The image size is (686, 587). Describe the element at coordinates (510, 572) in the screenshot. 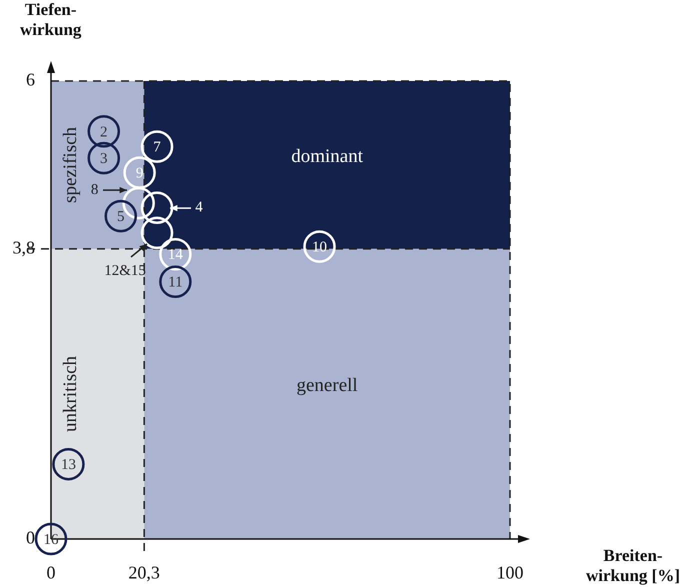

I see `x-tick-label: 100` at that location.